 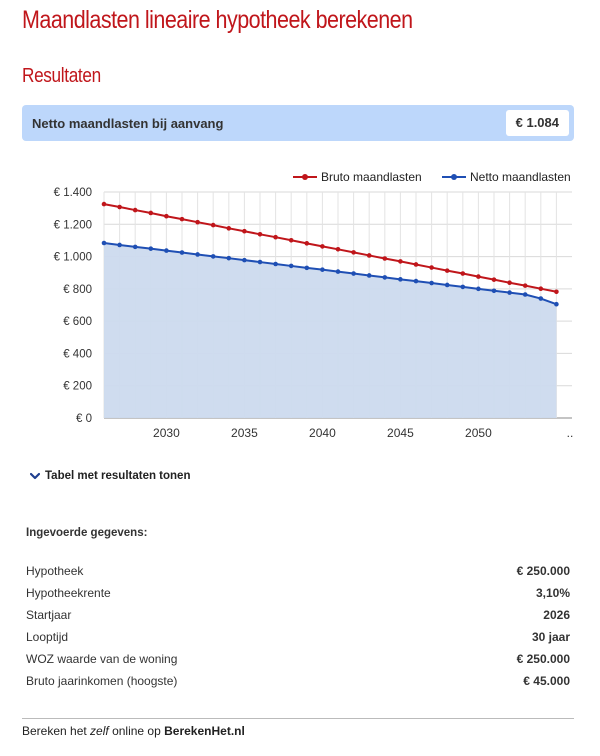 What do you see at coordinates (77, 387) in the screenshot?
I see `y-tick-label: € 200` at bounding box center [77, 387].